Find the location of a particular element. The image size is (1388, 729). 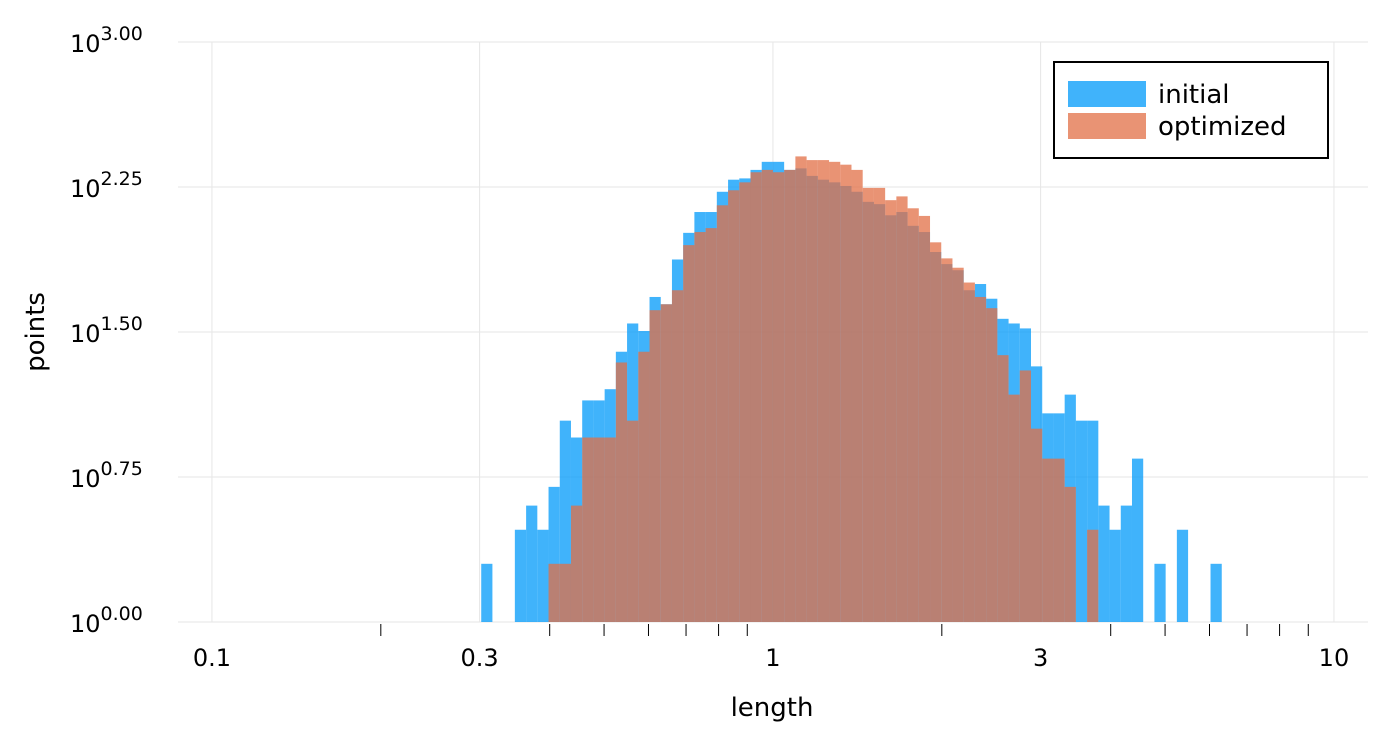

y-tick-label: 101.50 is located at coordinates (106, 330).